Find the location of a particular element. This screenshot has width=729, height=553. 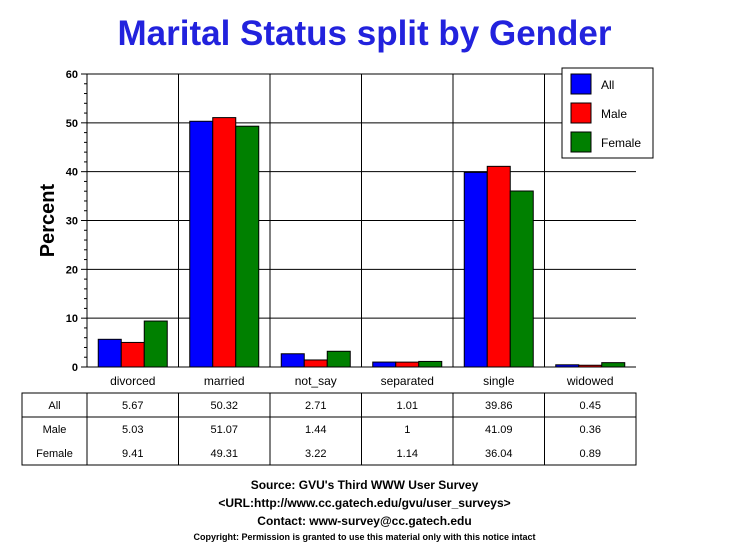

table-cell: 0.45 is located at coordinates (590, 406).